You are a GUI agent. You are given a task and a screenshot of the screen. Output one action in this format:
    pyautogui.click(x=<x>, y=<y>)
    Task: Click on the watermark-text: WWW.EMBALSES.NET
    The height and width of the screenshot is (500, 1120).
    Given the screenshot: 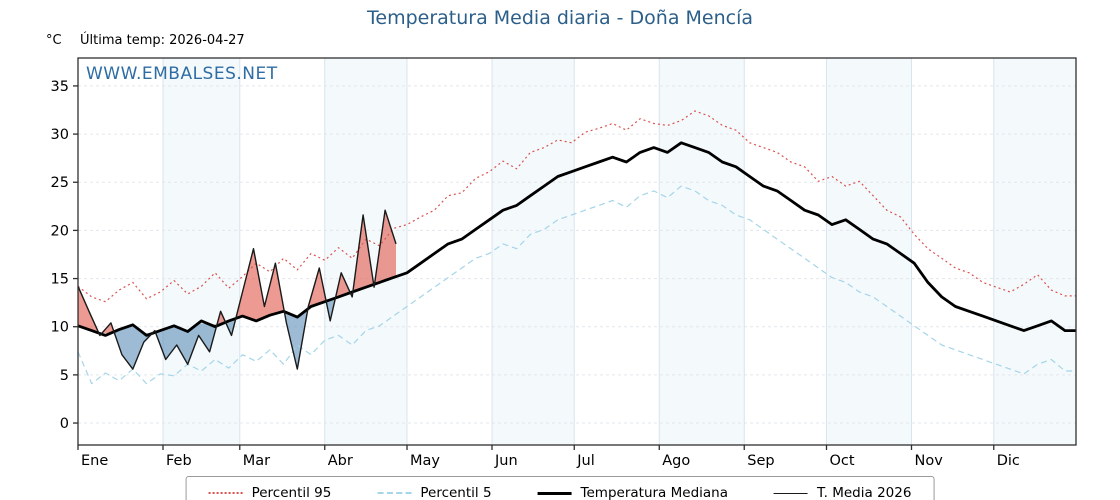 What is the action you would take?
    pyautogui.click(x=182, y=74)
    